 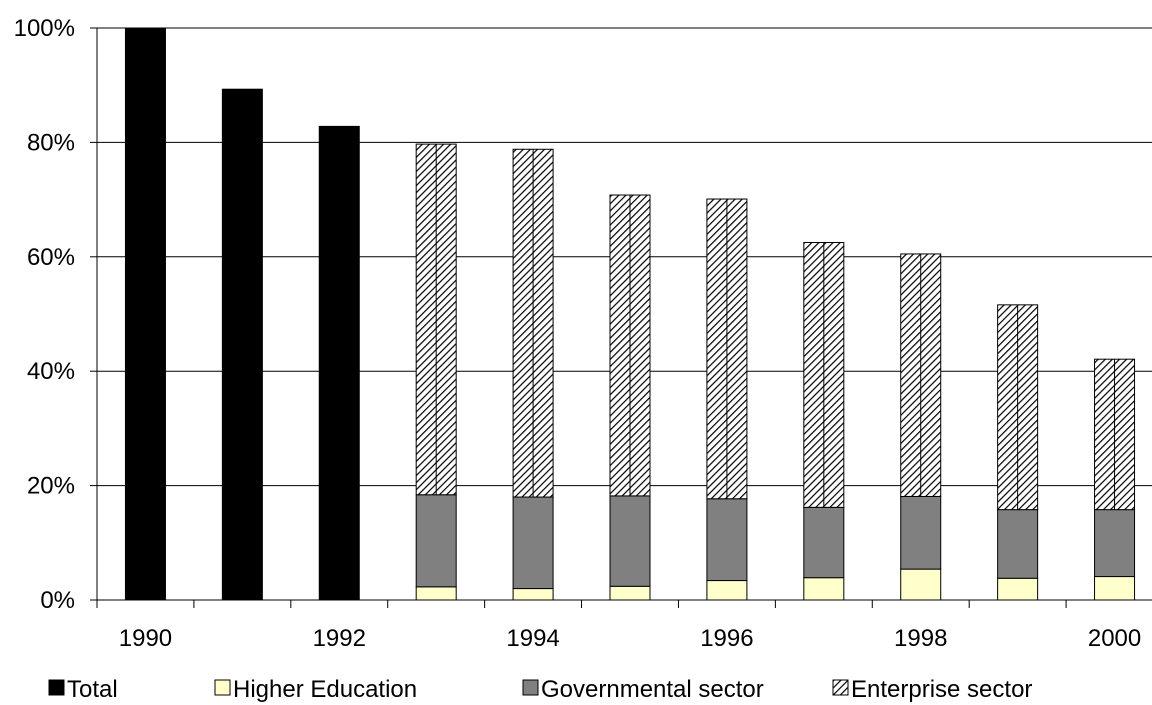 What do you see at coordinates (222, 687) in the screenshot?
I see `legend-swatch-higher-education` at bounding box center [222, 687].